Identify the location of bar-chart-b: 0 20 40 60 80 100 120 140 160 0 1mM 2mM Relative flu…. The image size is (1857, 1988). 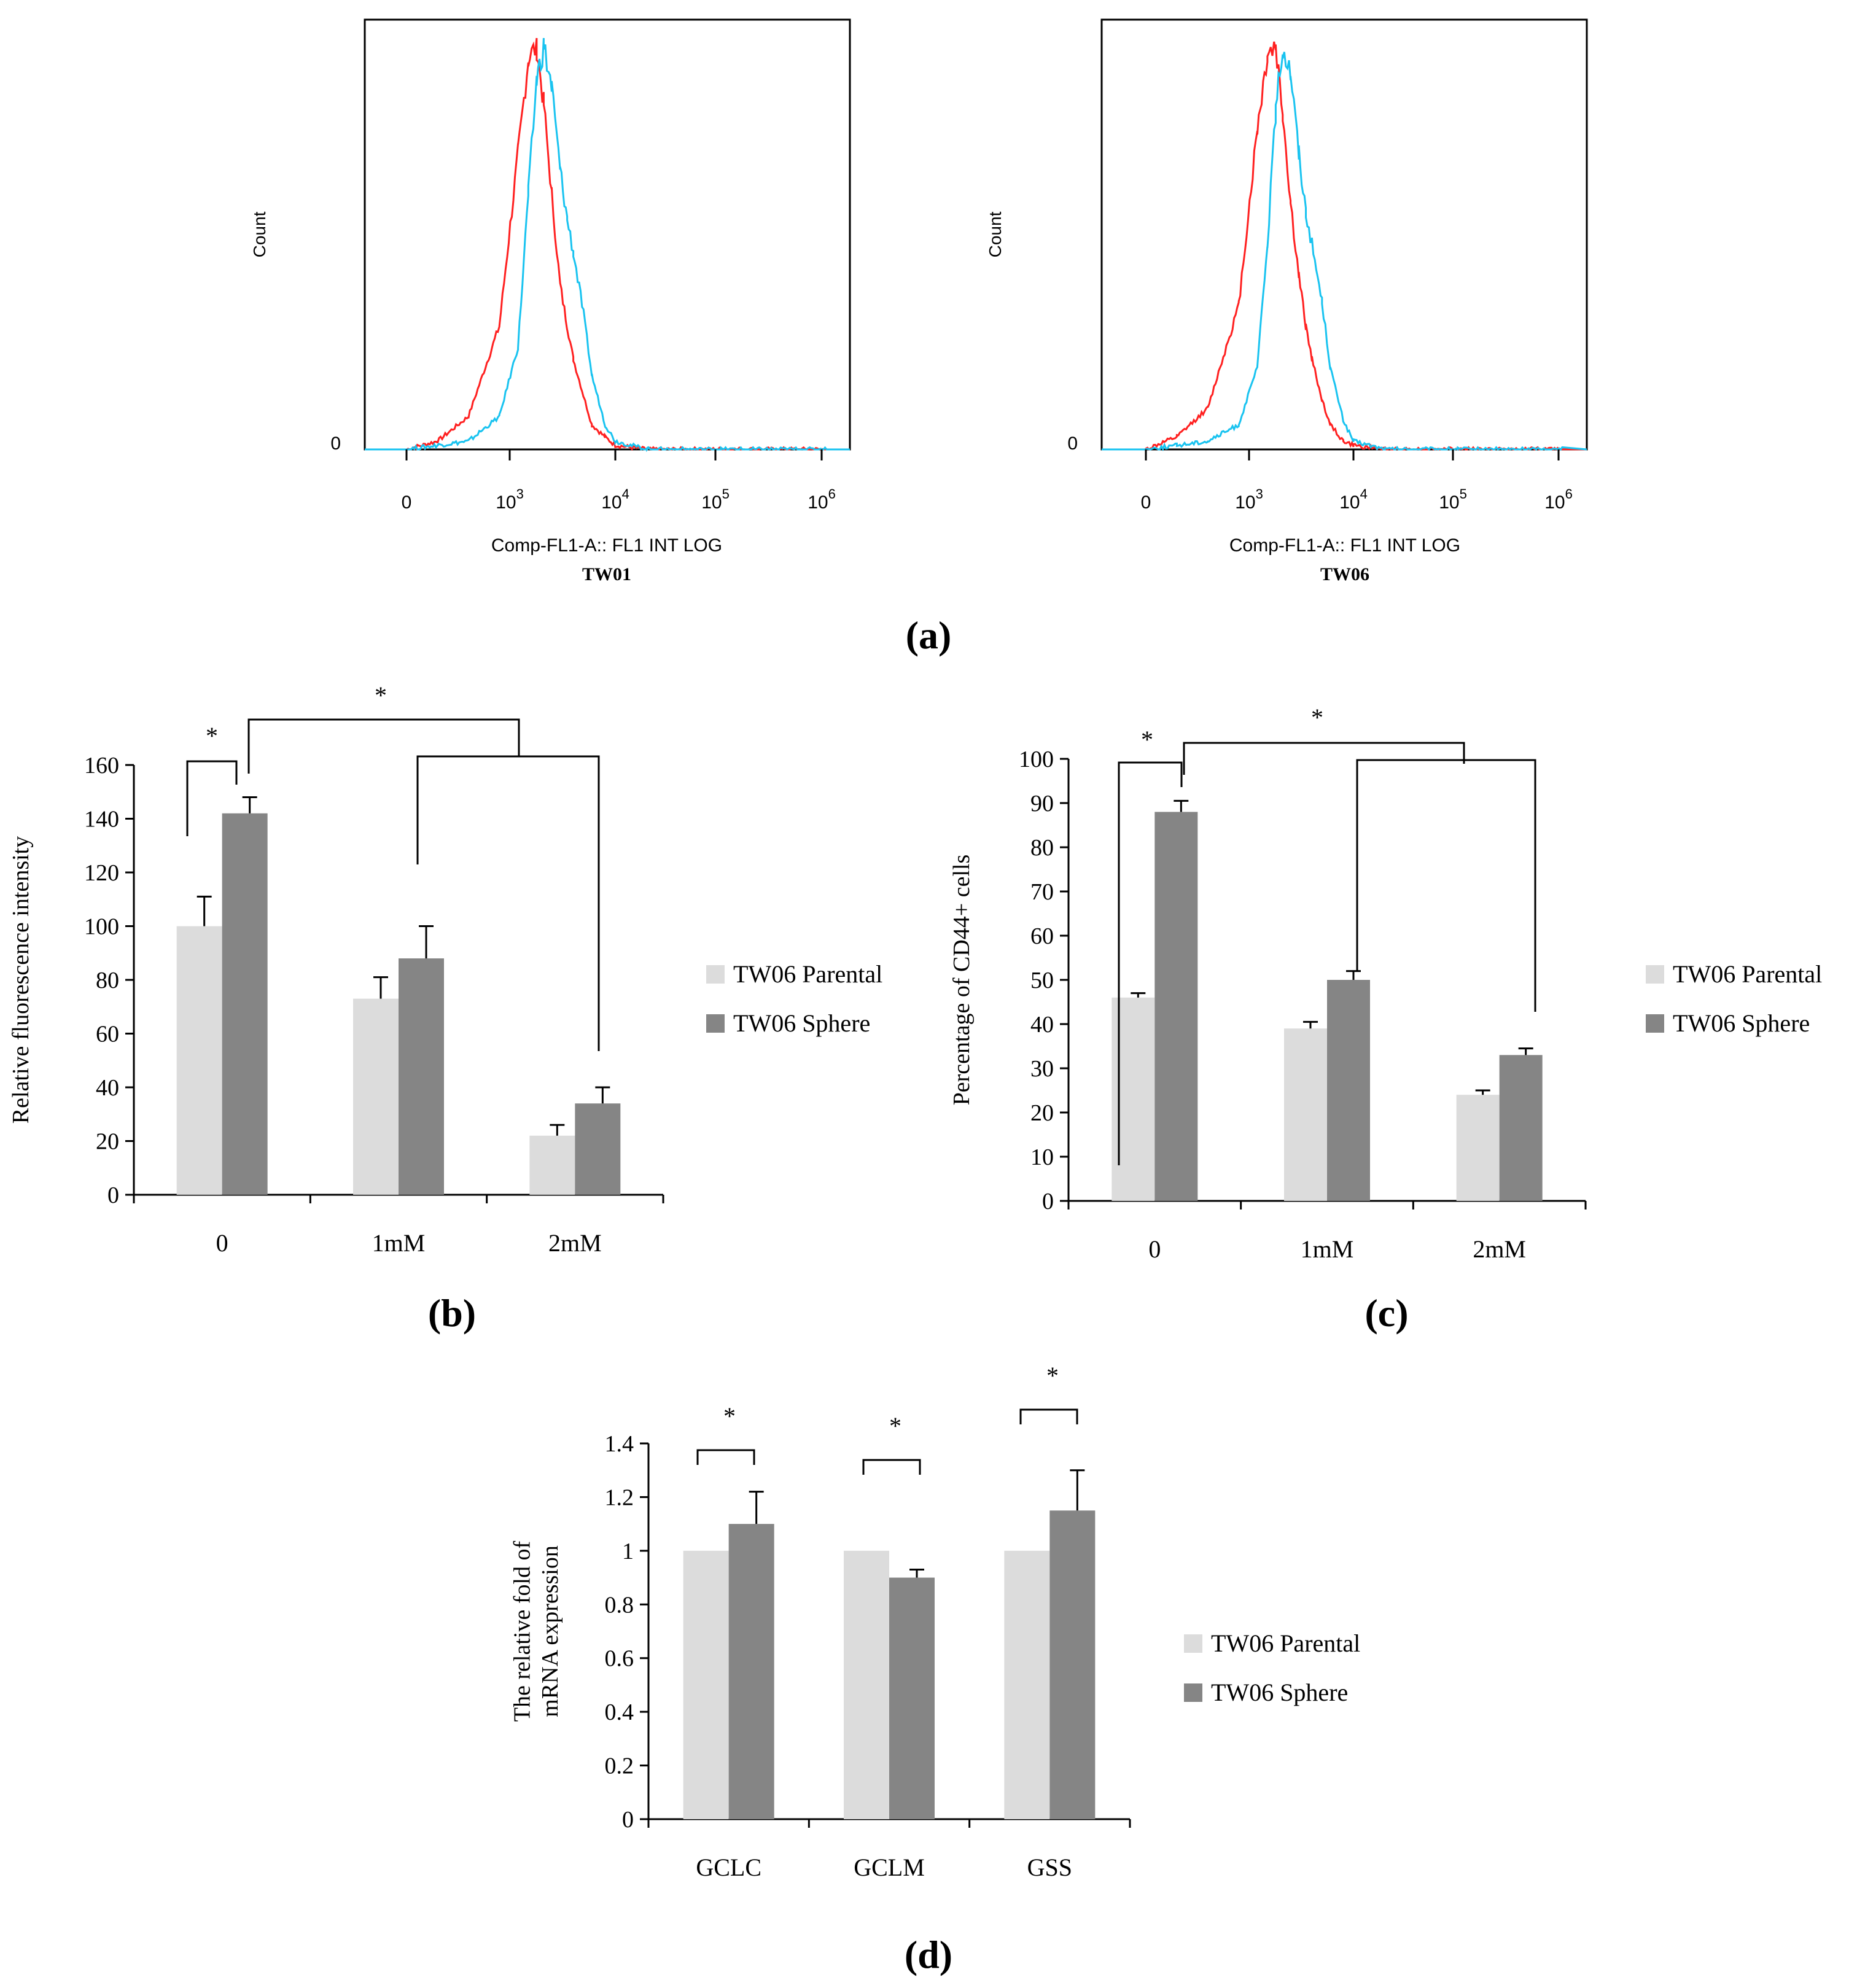
(445, 969).